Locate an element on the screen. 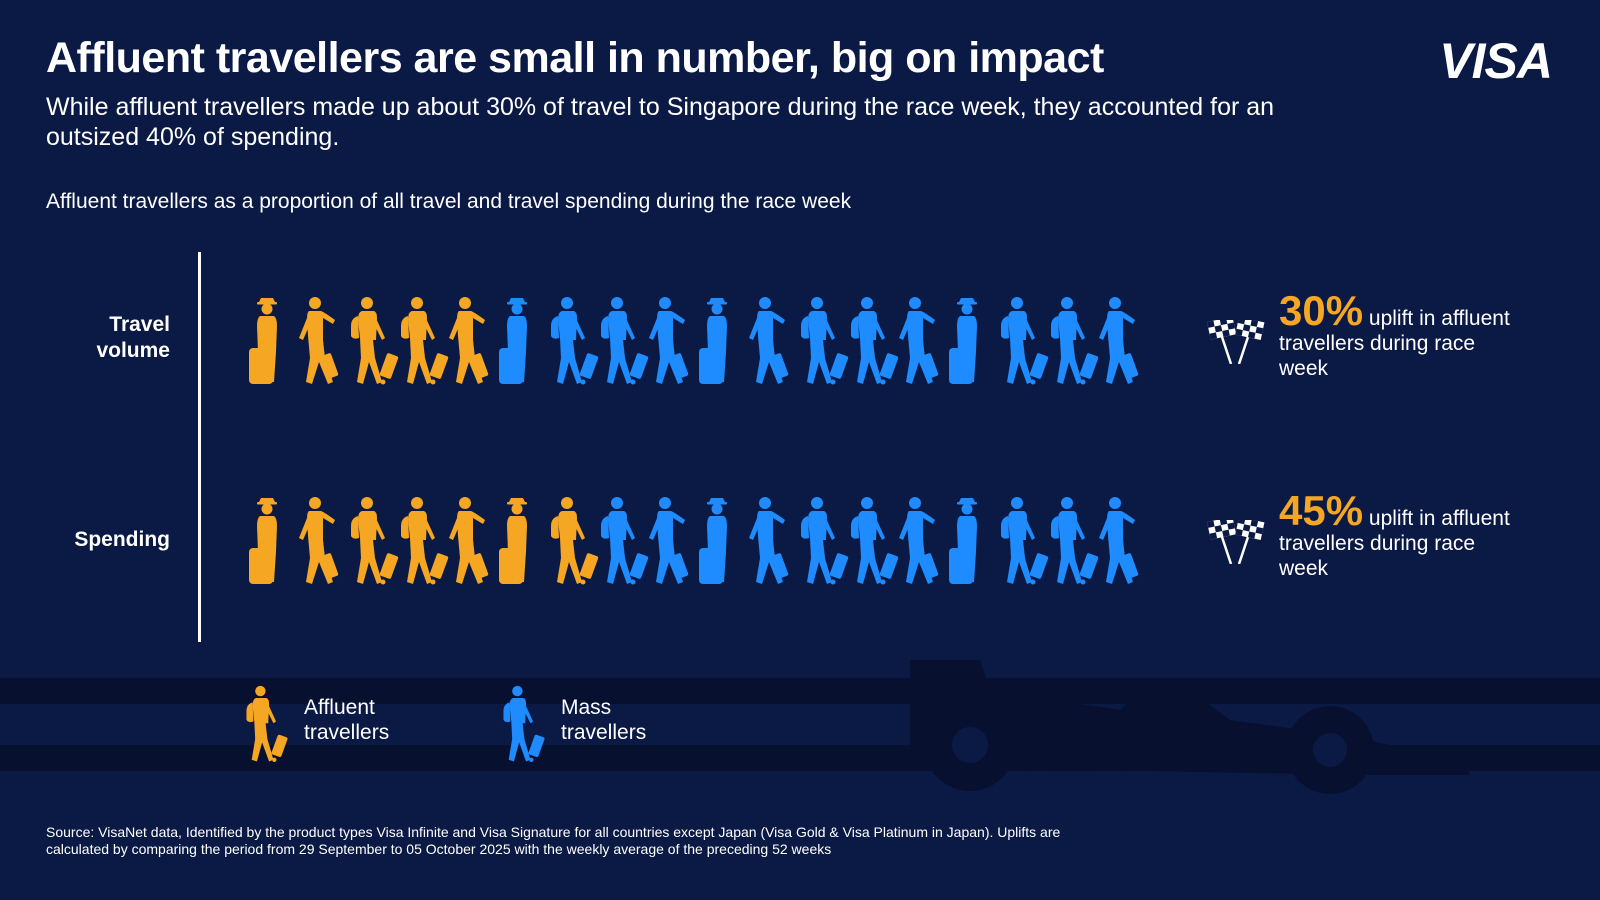 The image size is (1600, 900). chart-axis-line is located at coordinates (199, 447).